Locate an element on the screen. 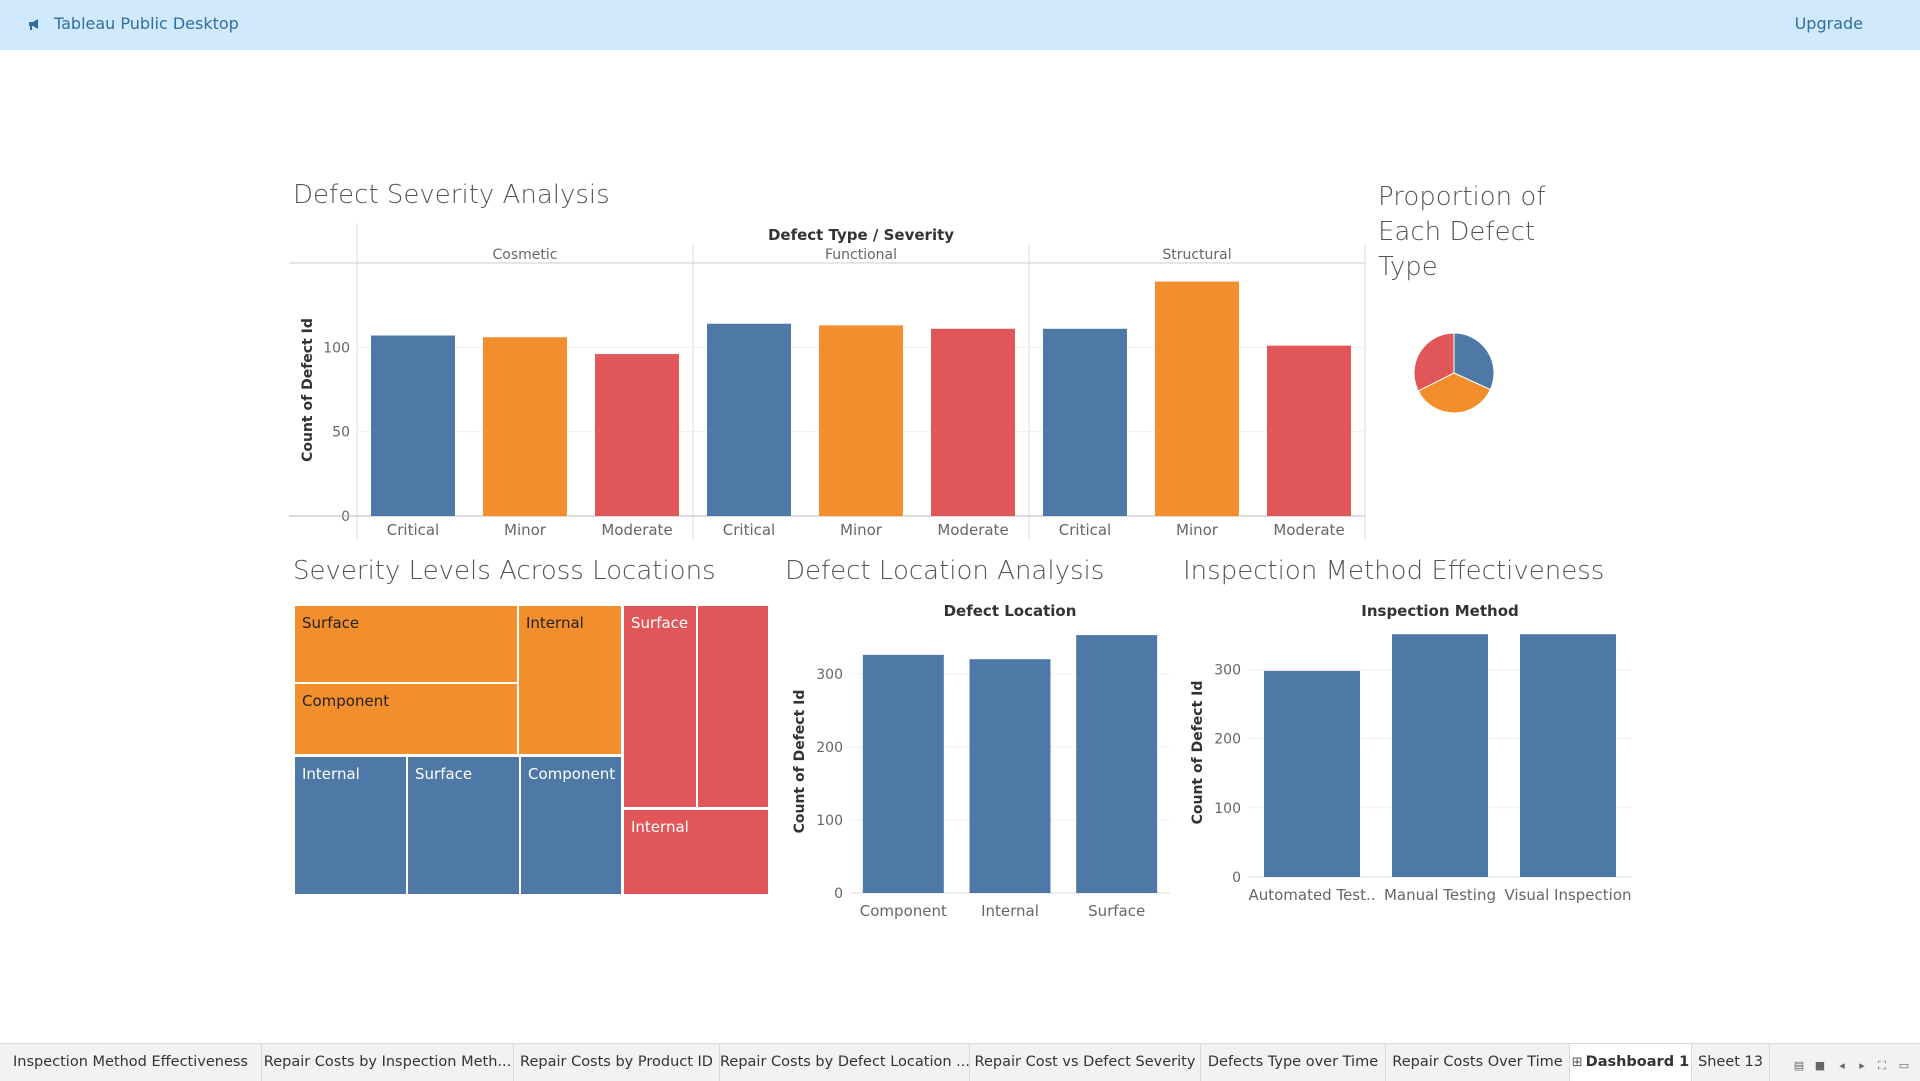  pane-header-structural: Structural is located at coordinates (1196, 255).